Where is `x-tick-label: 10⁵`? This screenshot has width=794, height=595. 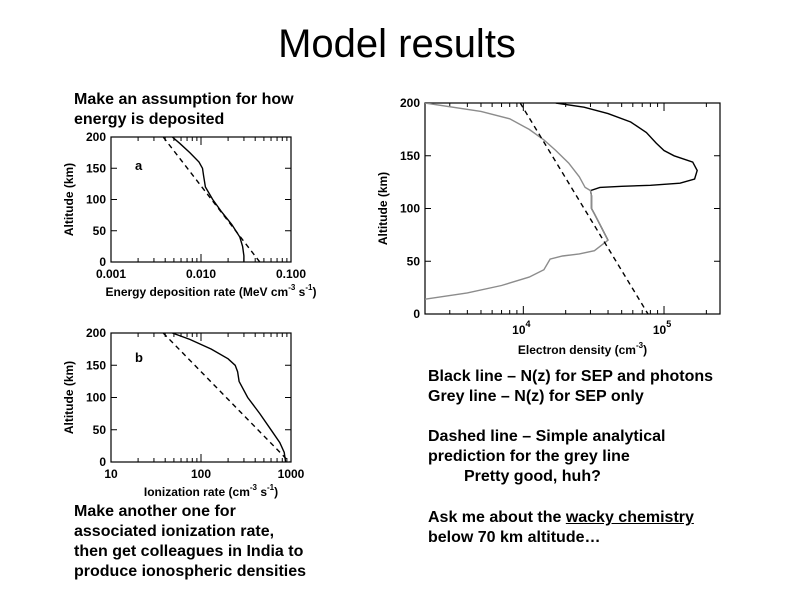 x-tick-label: 10⁵ is located at coordinates (662, 328).